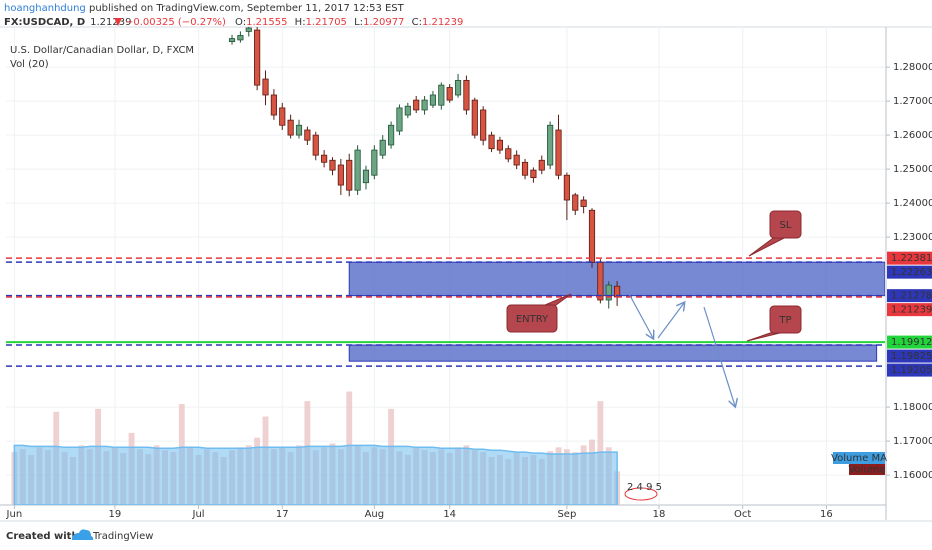  What do you see at coordinates (114, 514) in the screenshot?
I see `x-tick-label: 19` at bounding box center [114, 514].